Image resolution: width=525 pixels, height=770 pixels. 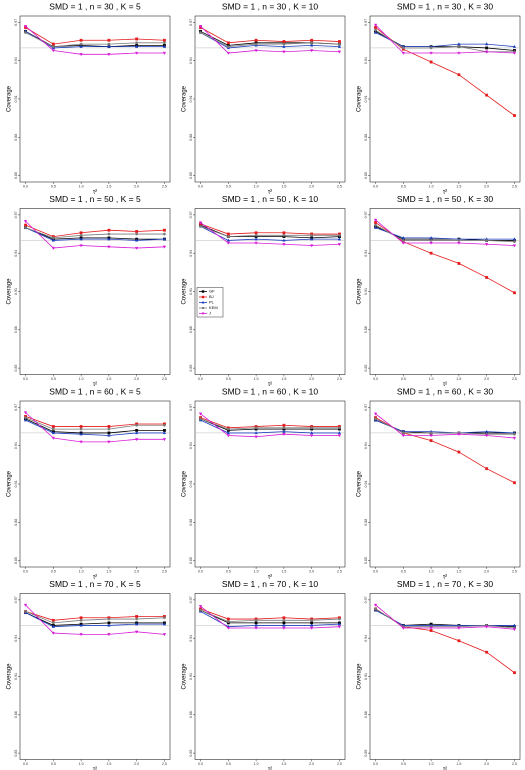 I want to click on legend-label: PL, so click(x=212, y=302).